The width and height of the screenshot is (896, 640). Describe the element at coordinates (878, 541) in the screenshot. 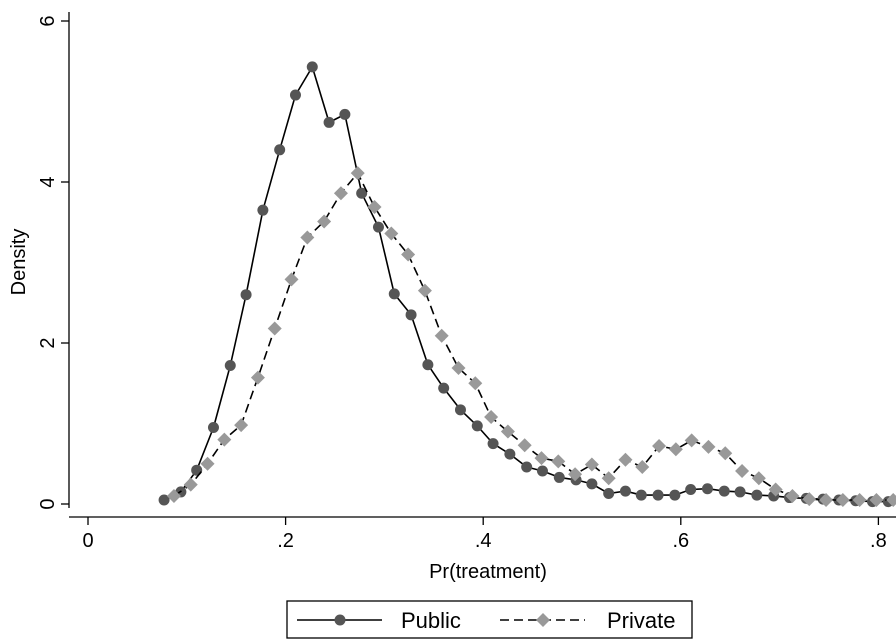

I see `x-tick-label: .8` at that location.